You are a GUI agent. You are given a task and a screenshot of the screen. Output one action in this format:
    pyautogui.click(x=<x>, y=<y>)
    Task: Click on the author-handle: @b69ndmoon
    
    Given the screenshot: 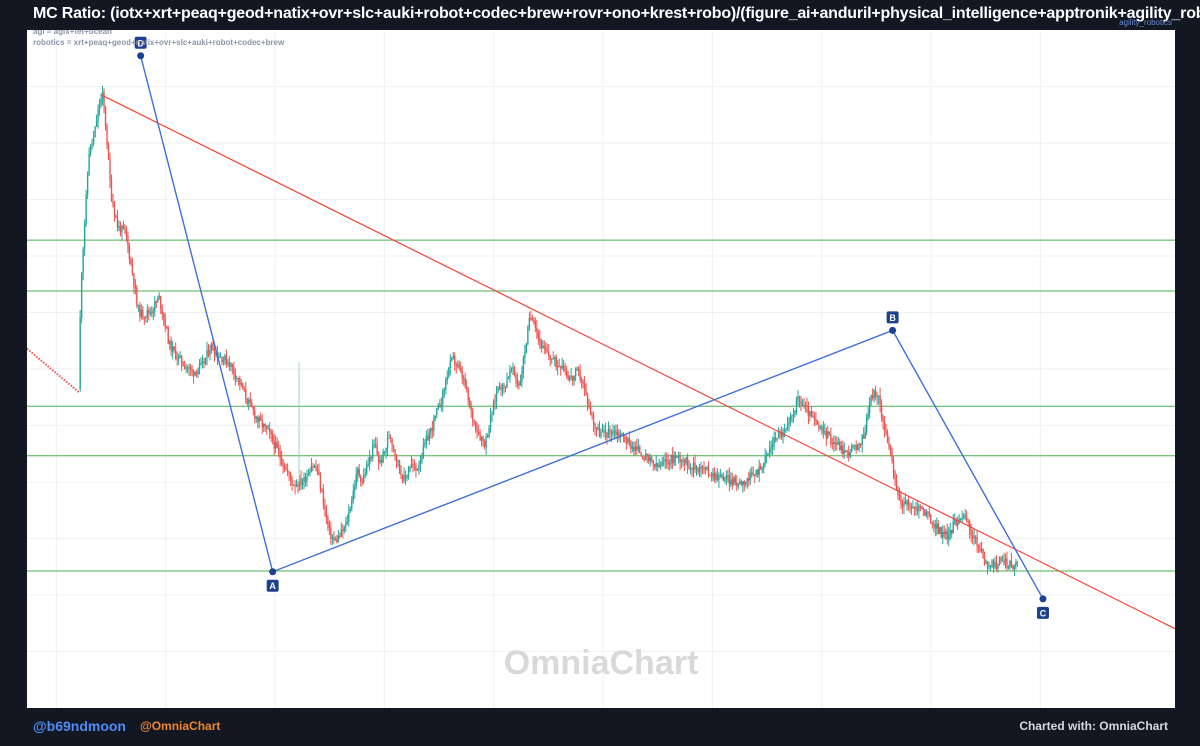 What is the action you would take?
    pyautogui.click(x=79, y=726)
    